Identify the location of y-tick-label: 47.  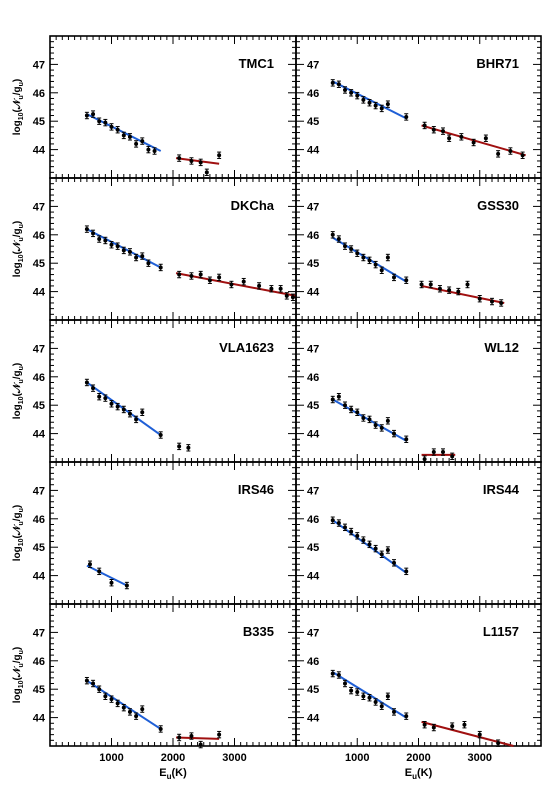
(39, 207).